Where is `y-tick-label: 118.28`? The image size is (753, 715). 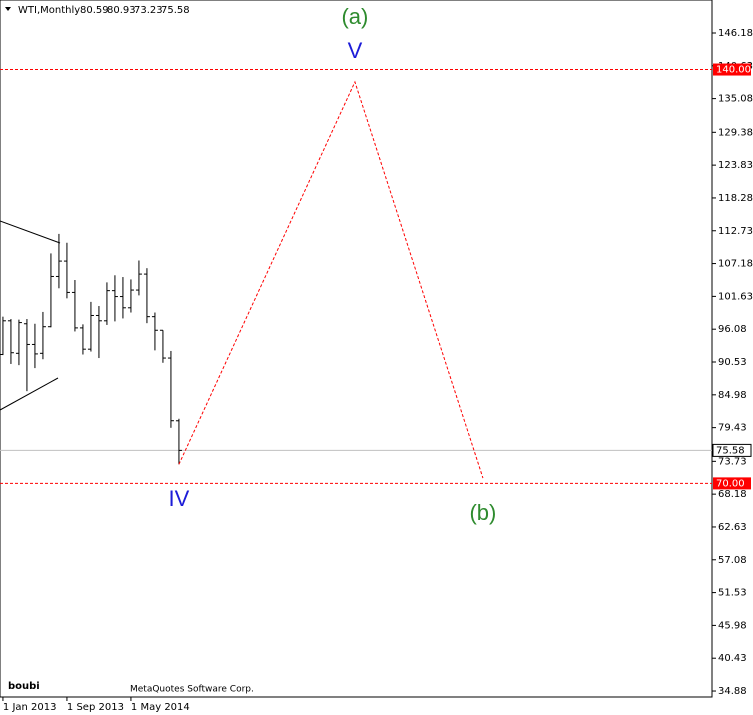
y-tick-label: 118.28 is located at coordinates (735, 198).